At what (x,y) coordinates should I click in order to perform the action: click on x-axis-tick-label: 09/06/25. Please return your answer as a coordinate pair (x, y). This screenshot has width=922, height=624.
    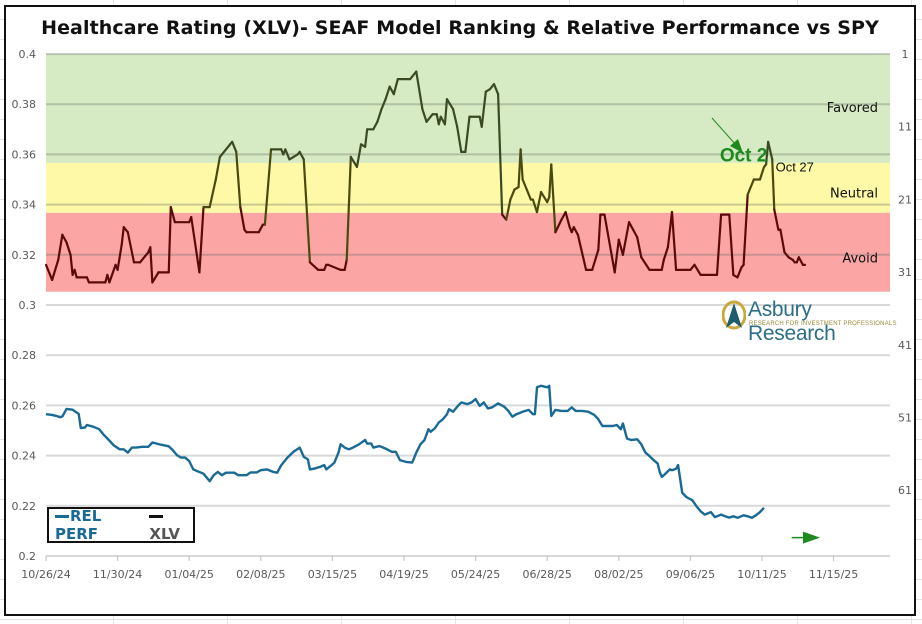
    Looking at the image, I should click on (690, 574).